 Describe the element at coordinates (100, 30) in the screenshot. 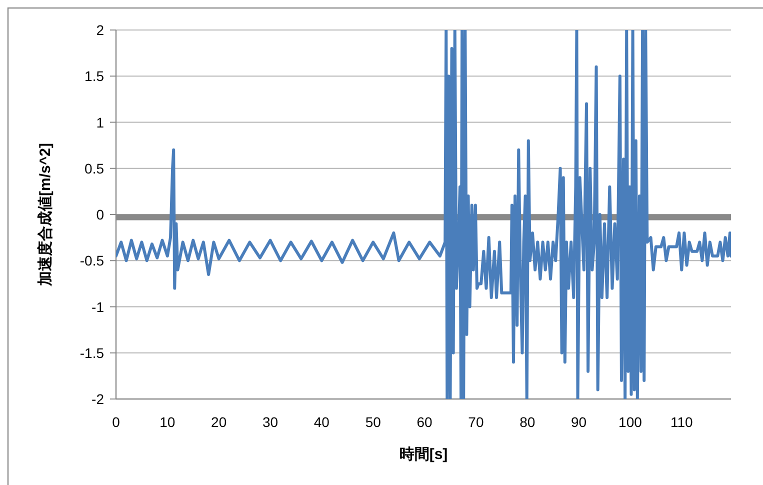

I see `y-tick-label: 2` at that location.